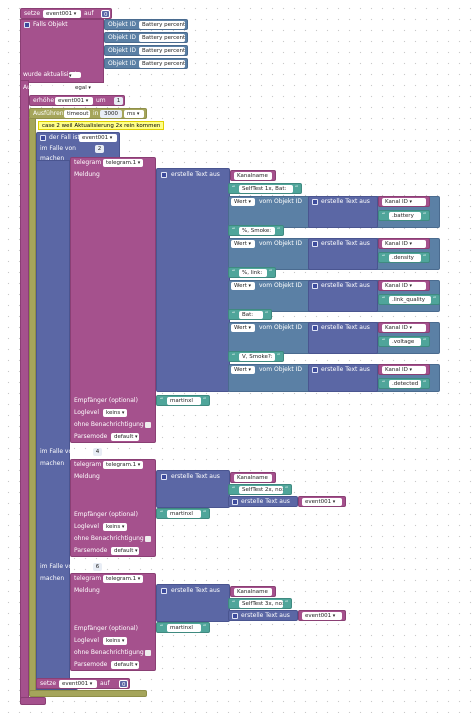 The height and width of the screenshot is (713, 474). I want to click on text-value: .battery, so click(405, 216).